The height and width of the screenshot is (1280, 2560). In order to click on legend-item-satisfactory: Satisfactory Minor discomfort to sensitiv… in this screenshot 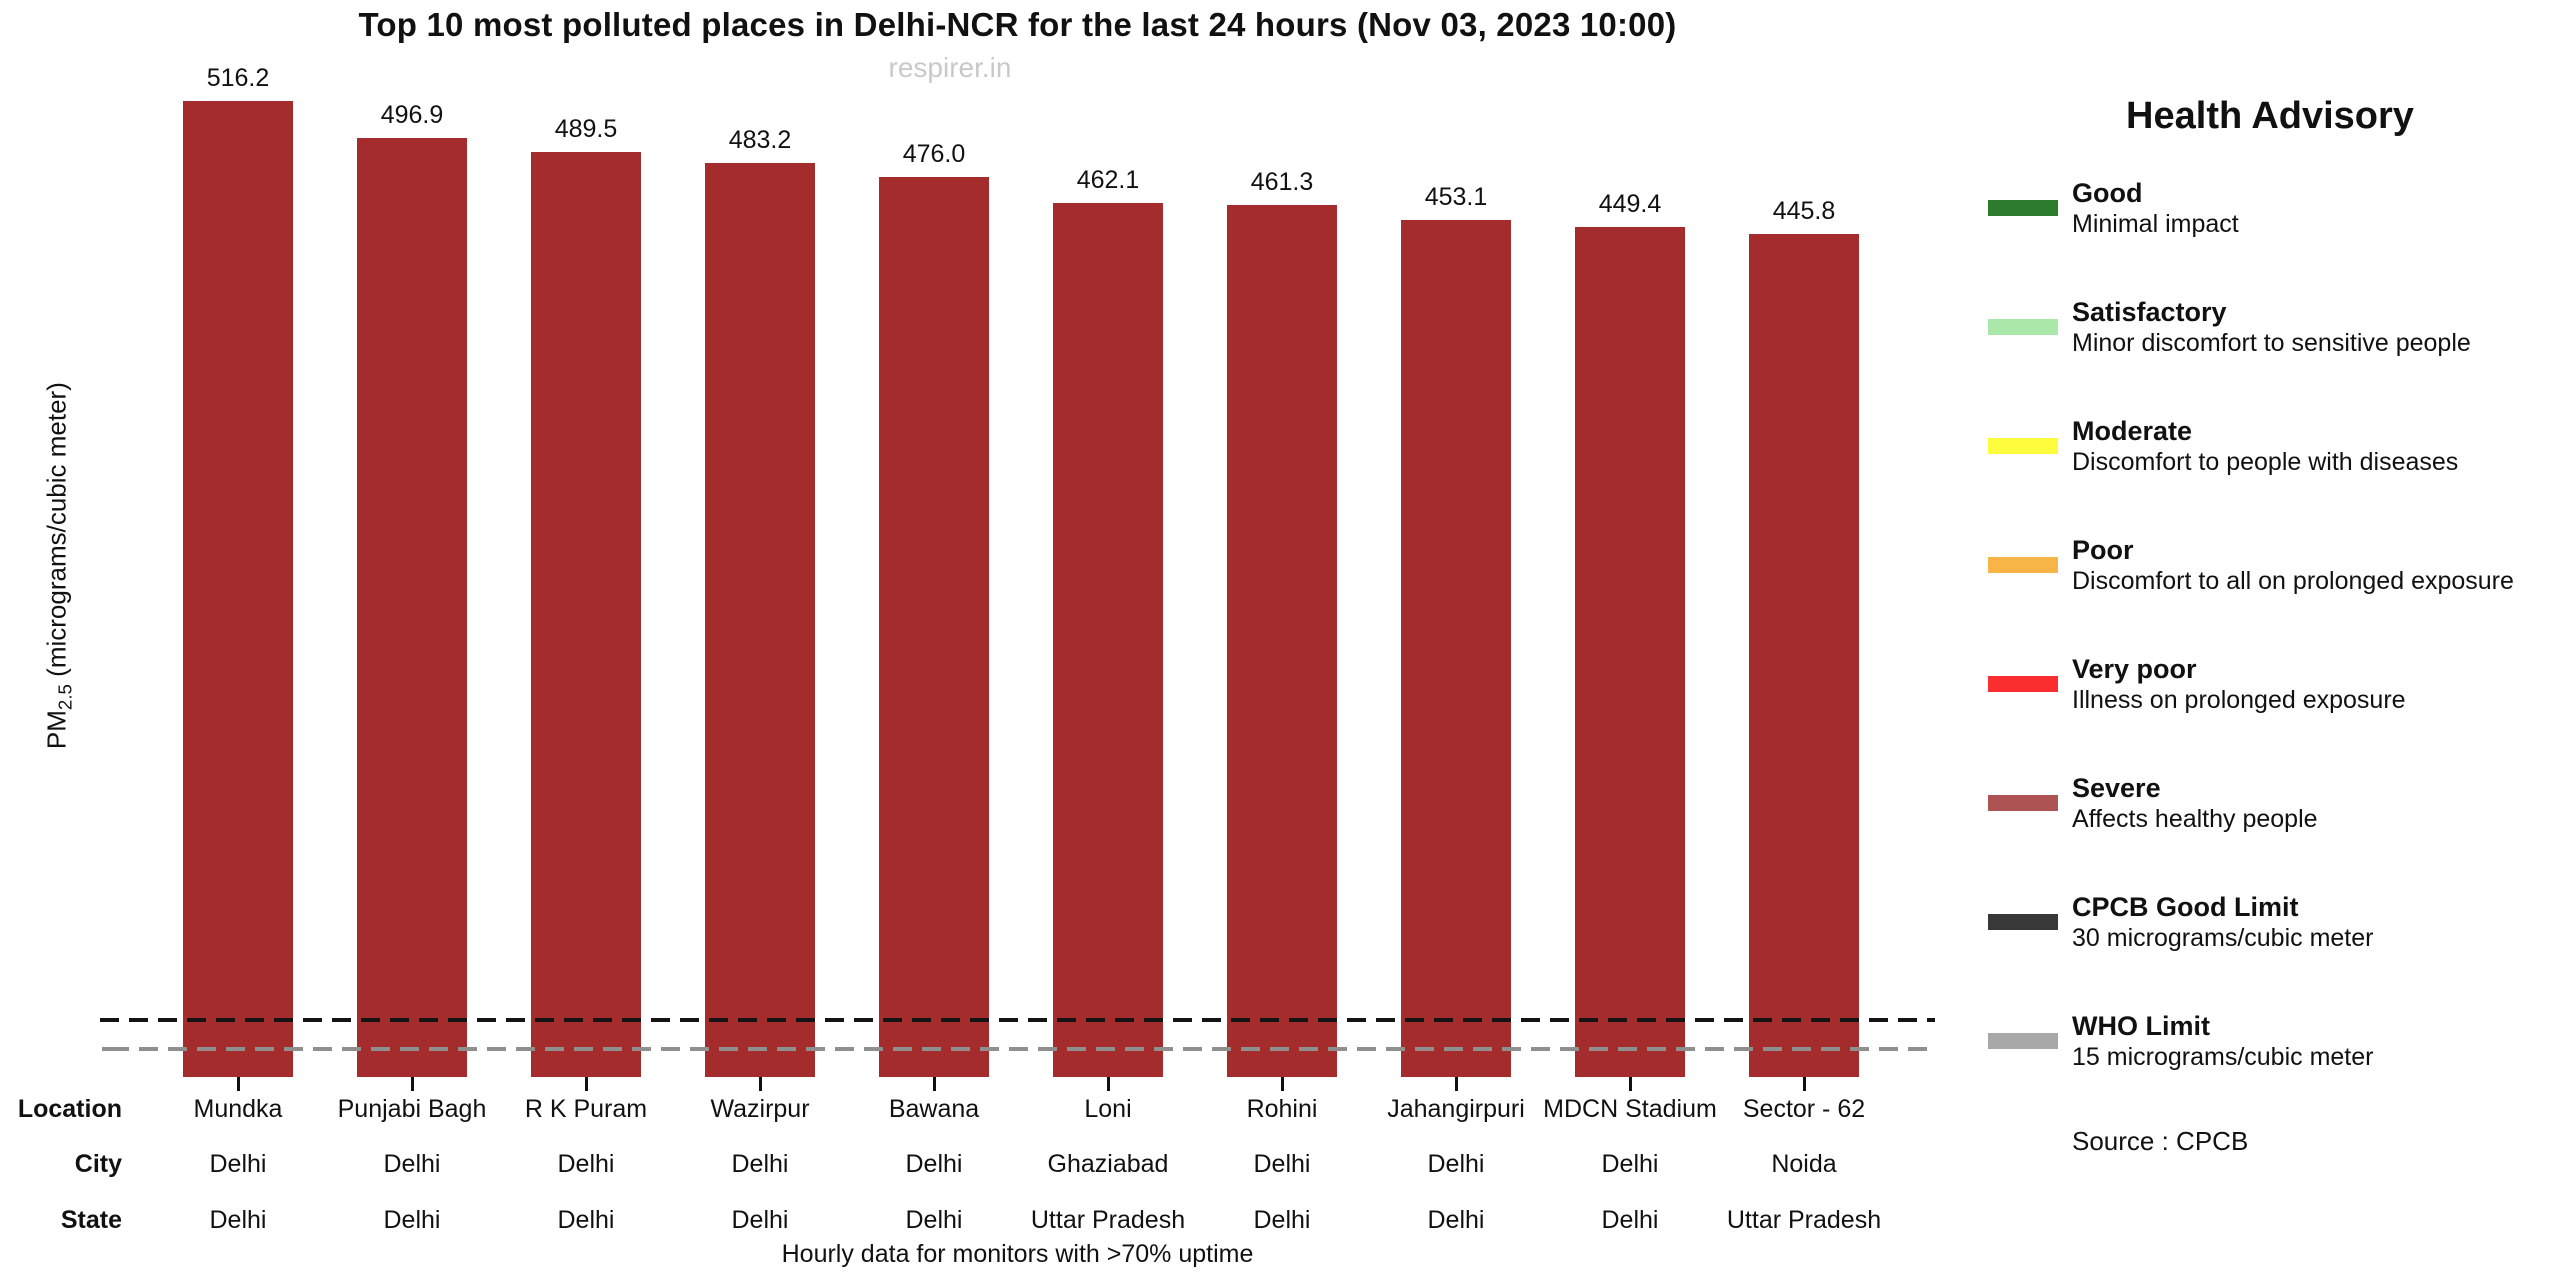, I will do `click(2274, 344)`.